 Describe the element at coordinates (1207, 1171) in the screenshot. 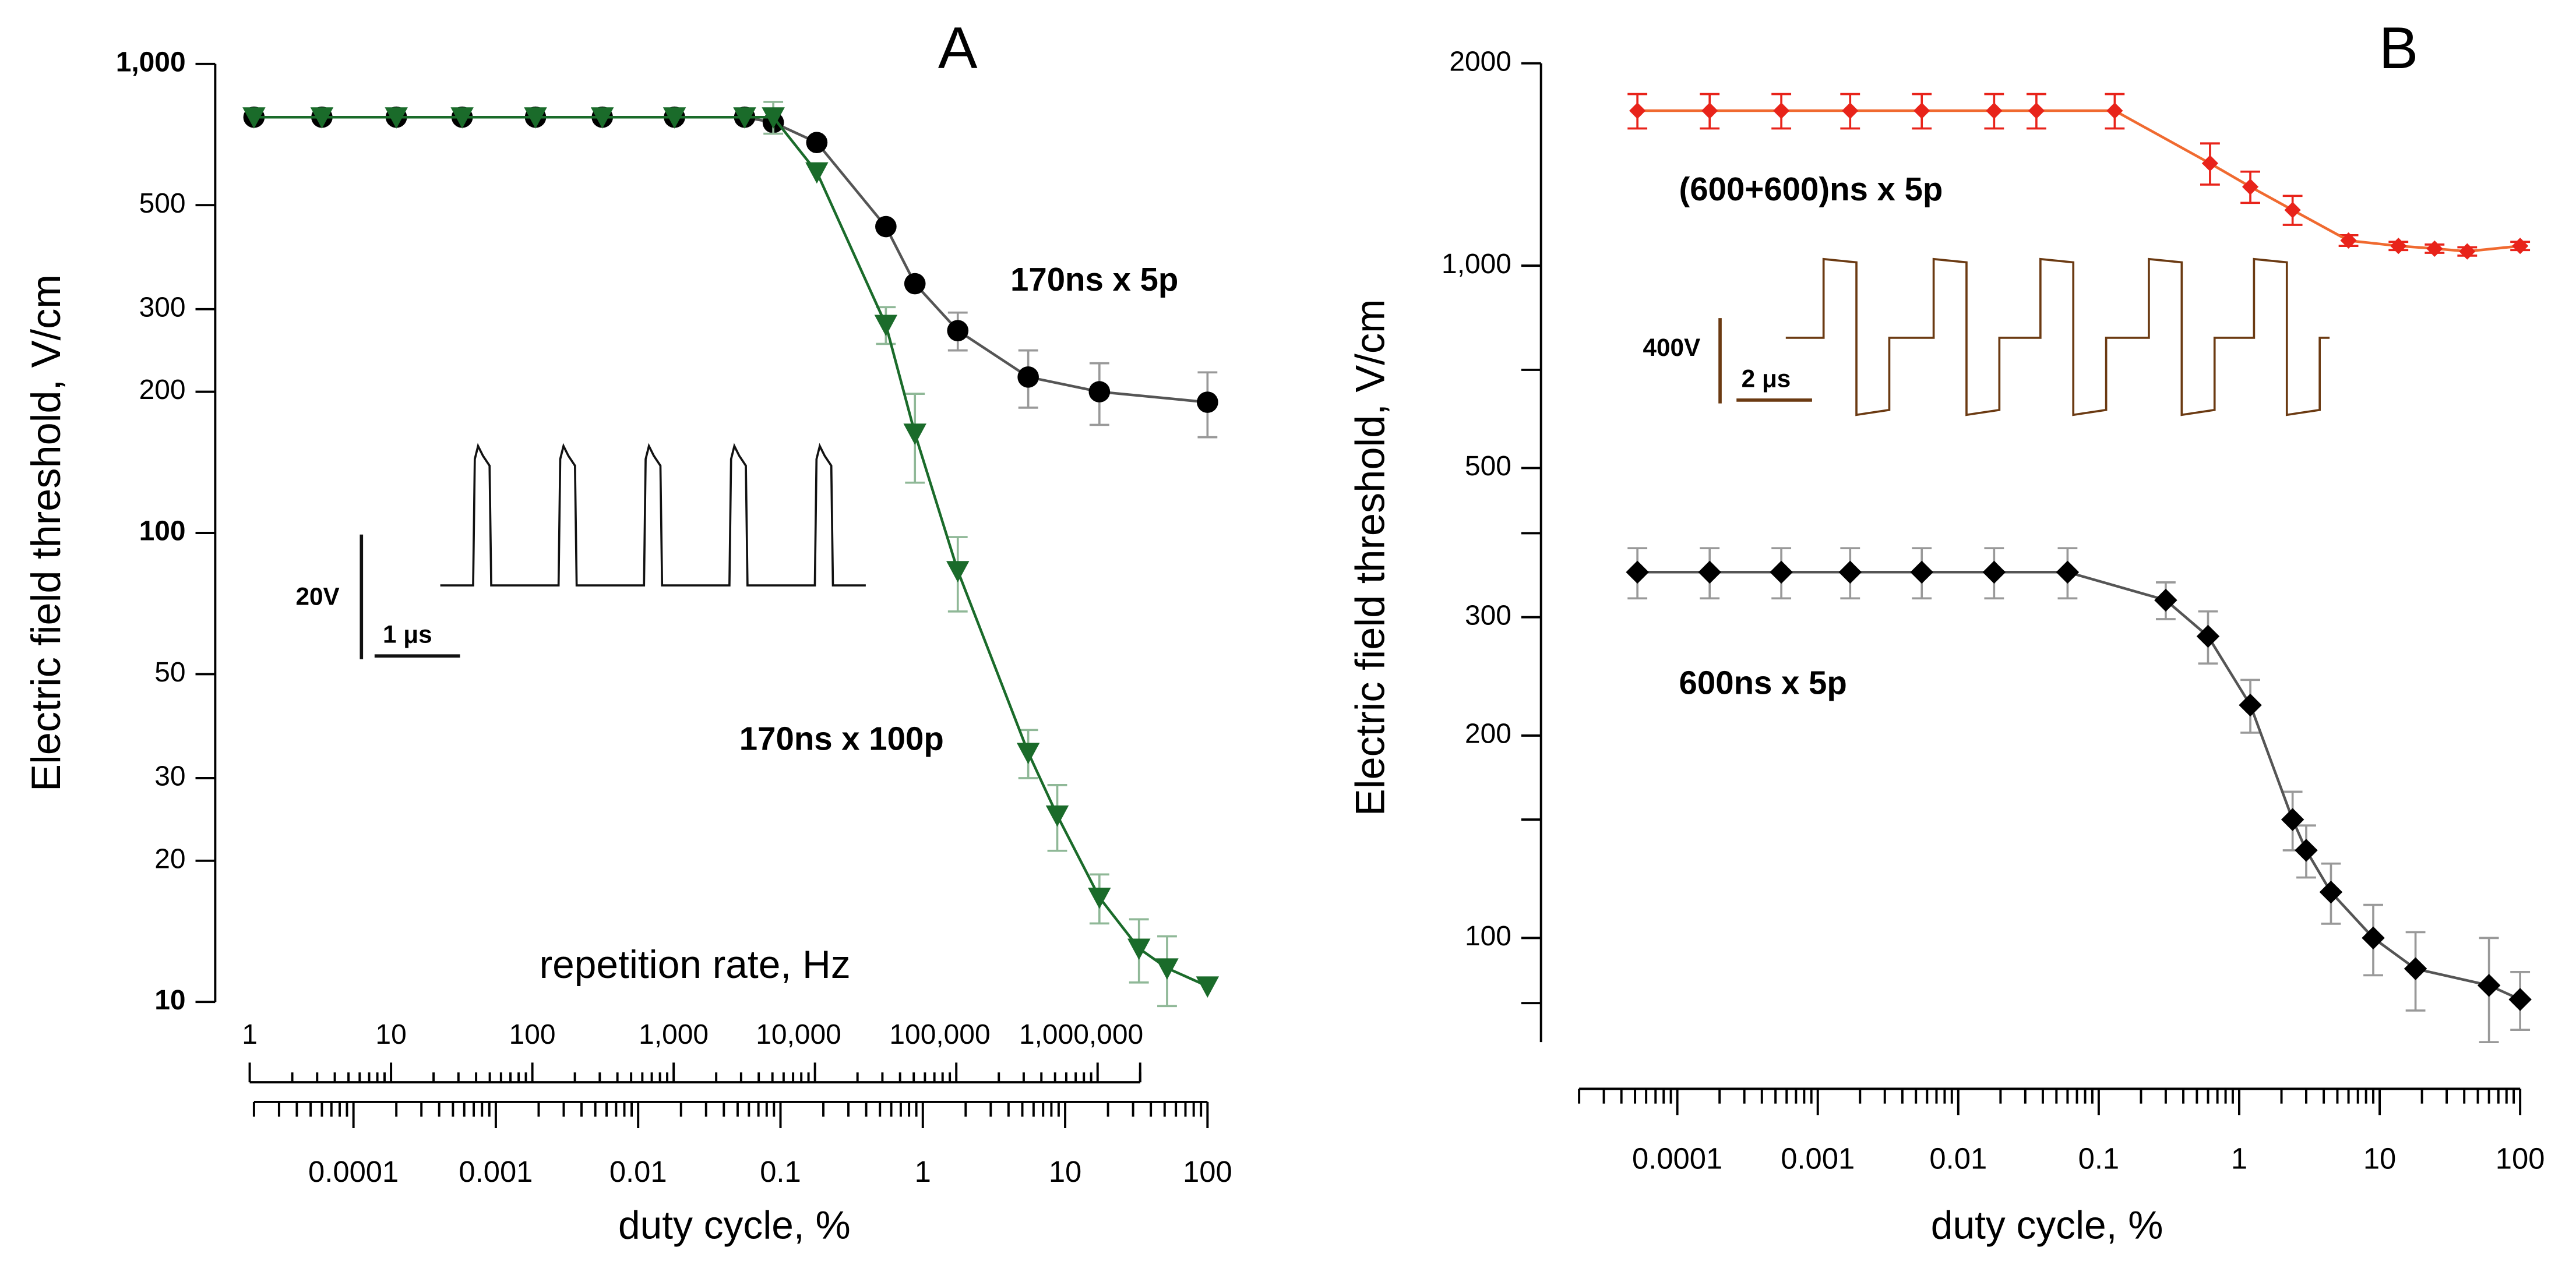

I see `x-tick-label: 100` at that location.